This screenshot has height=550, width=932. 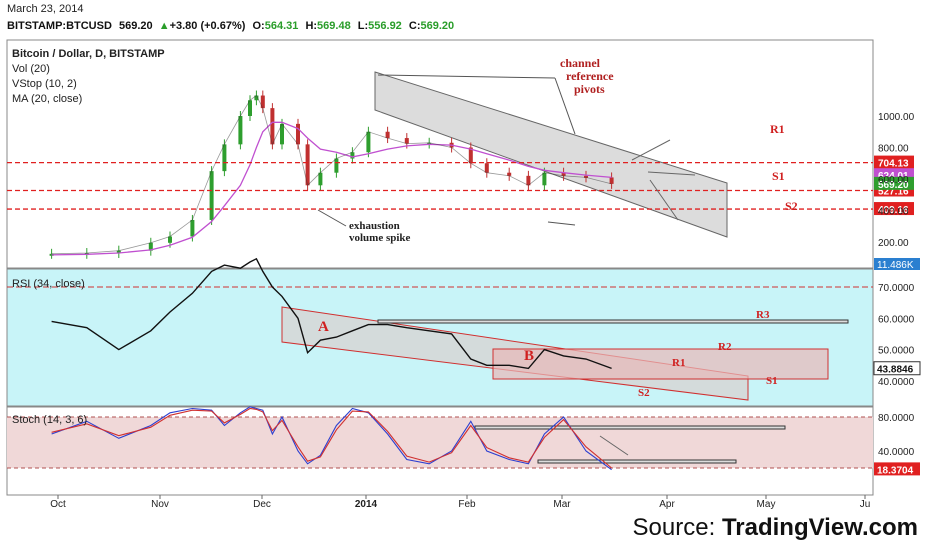 What do you see at coordinates (331, 188) in the screenshot?
I see `ma-line` at bounding box center [331, 188].